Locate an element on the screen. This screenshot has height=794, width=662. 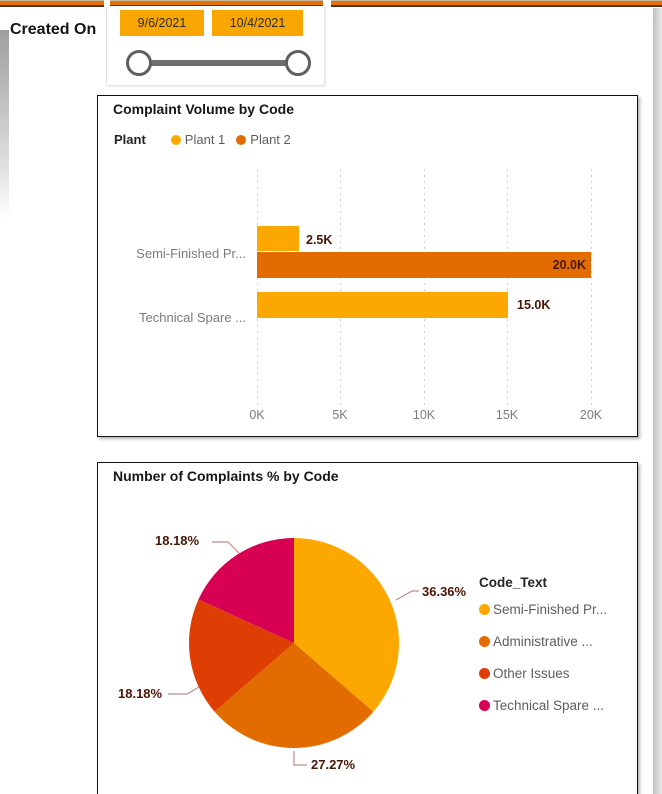
x-axis-tick: 15K is located at coordinates (507, 415).